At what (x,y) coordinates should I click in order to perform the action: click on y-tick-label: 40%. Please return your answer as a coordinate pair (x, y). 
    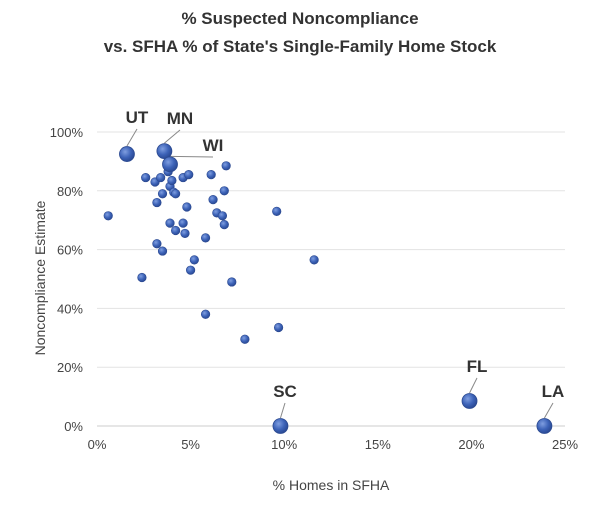
    Looking at the image, I should click on (70, 308).